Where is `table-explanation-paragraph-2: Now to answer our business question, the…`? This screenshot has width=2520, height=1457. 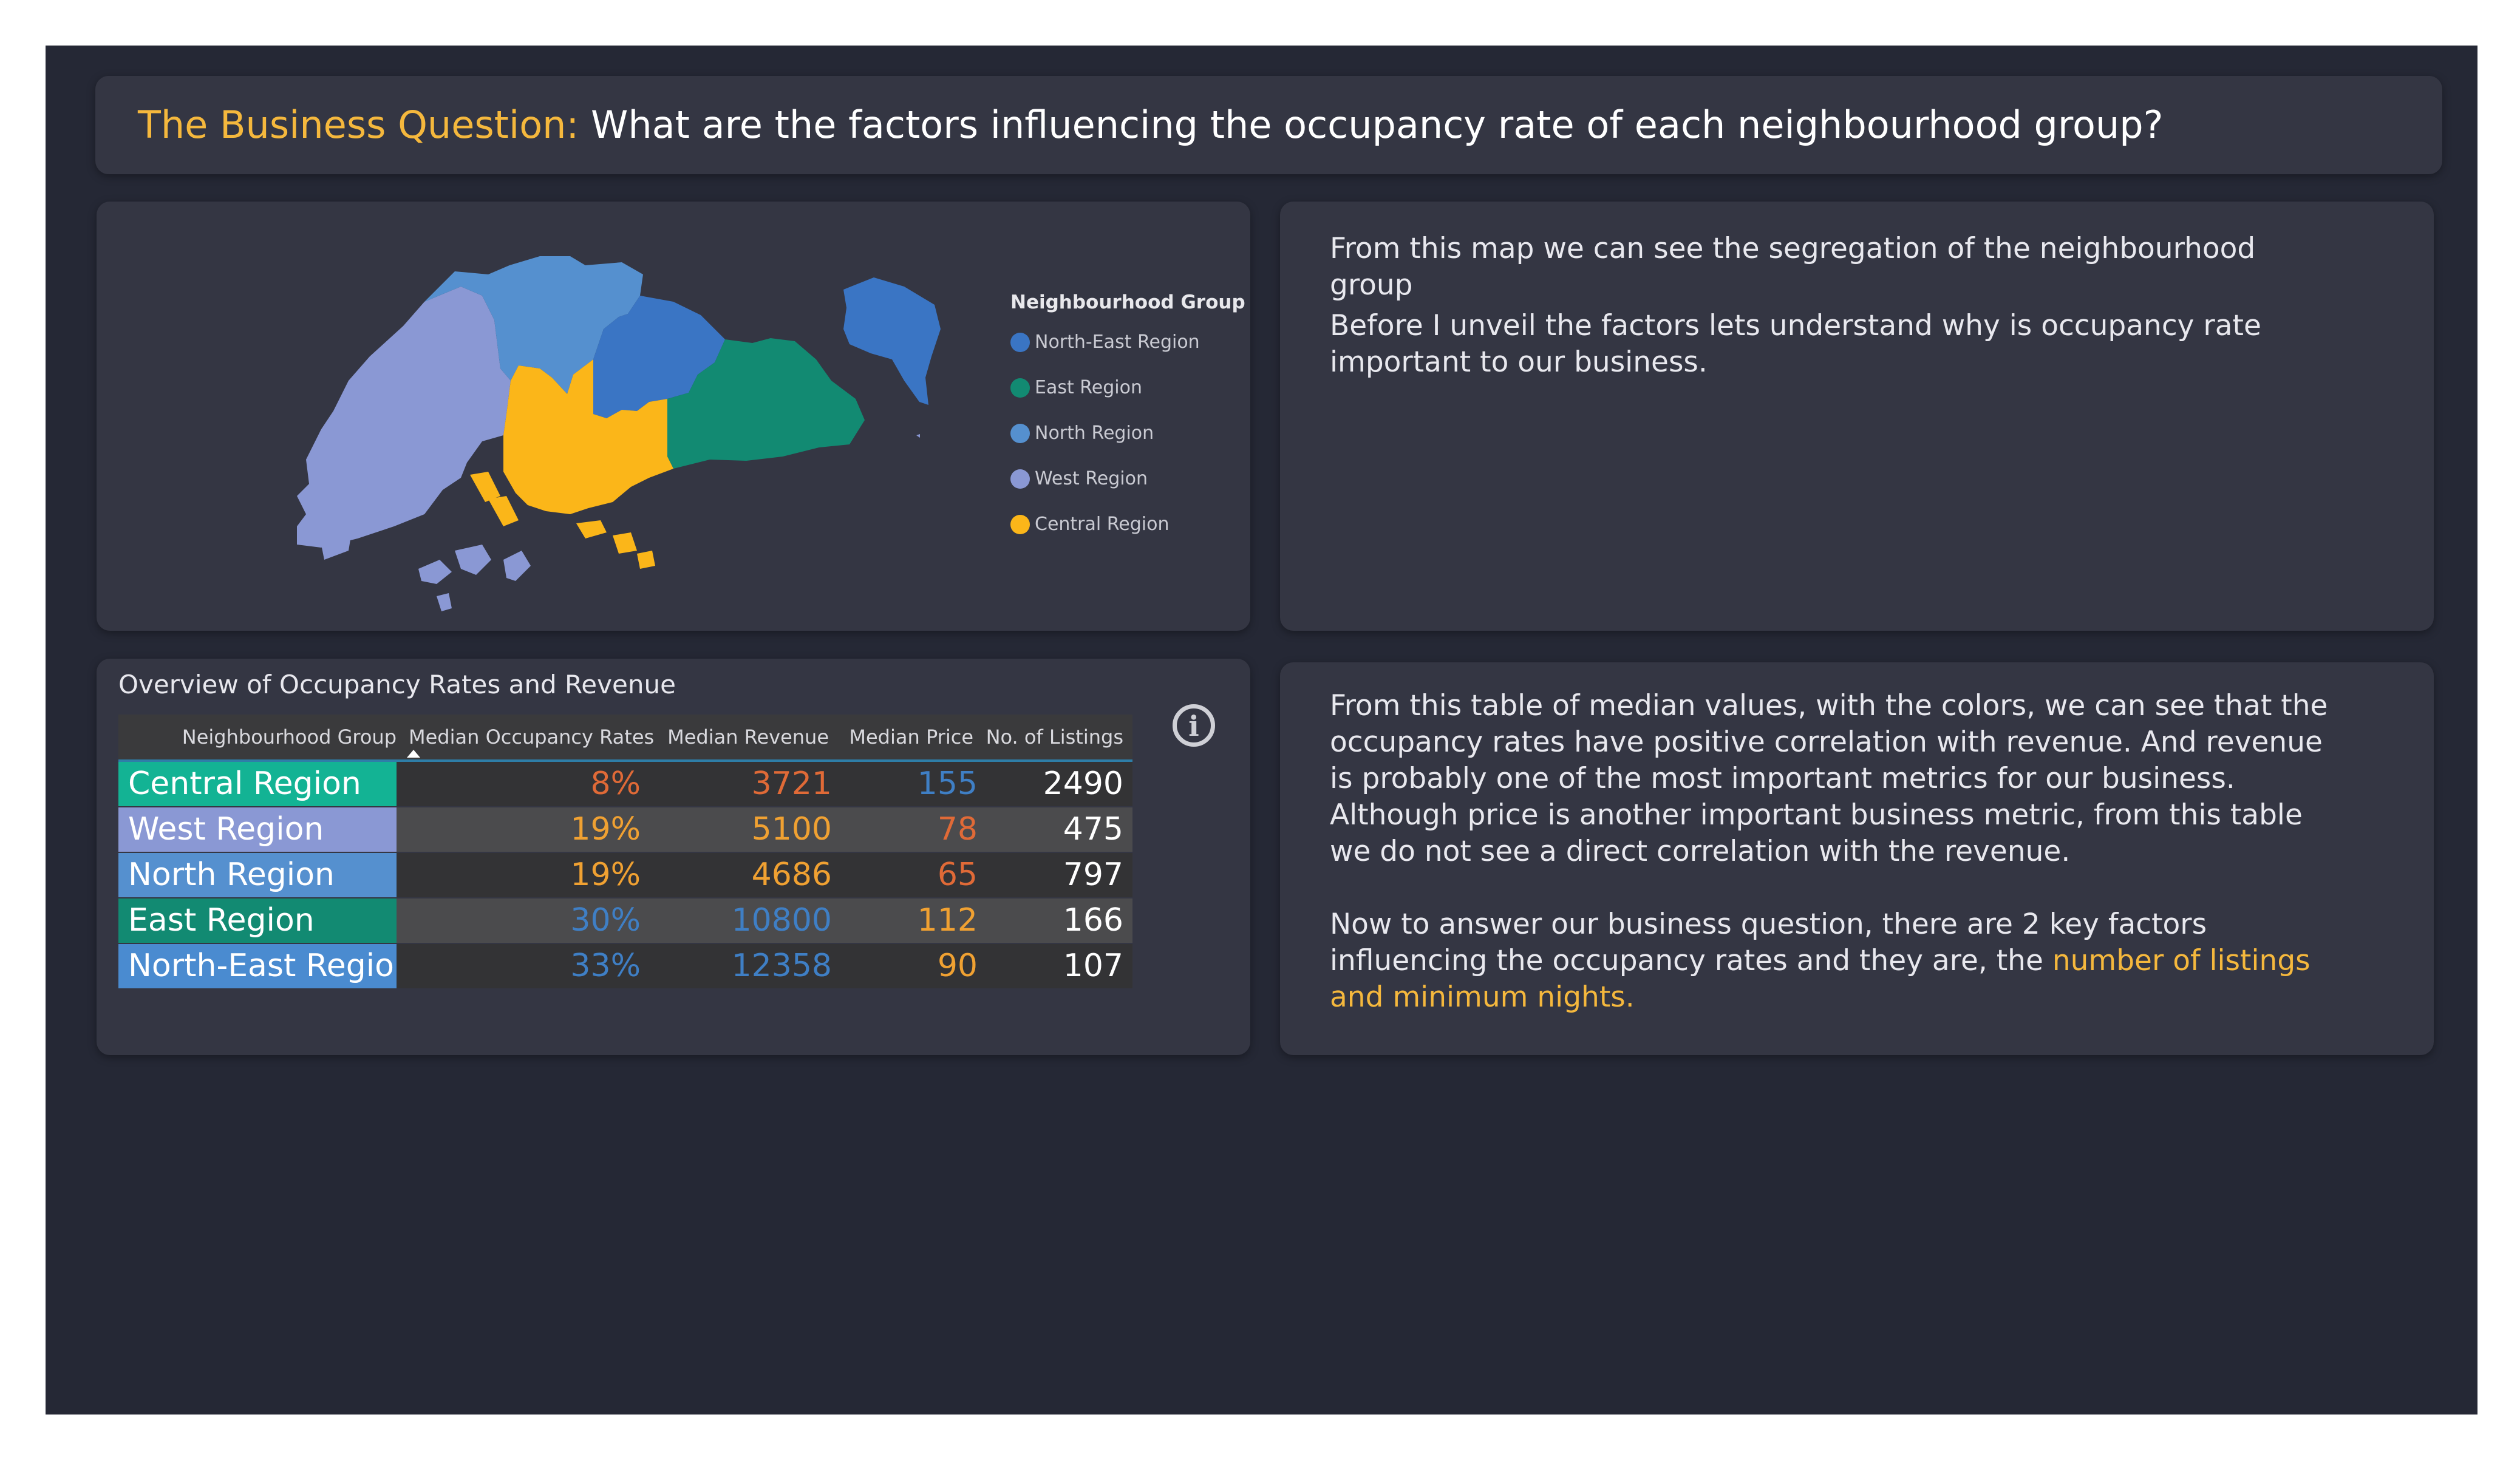
table-explanation-paragraph-2: Now to answer our business question, the… is located at coordinates (1831, 961).